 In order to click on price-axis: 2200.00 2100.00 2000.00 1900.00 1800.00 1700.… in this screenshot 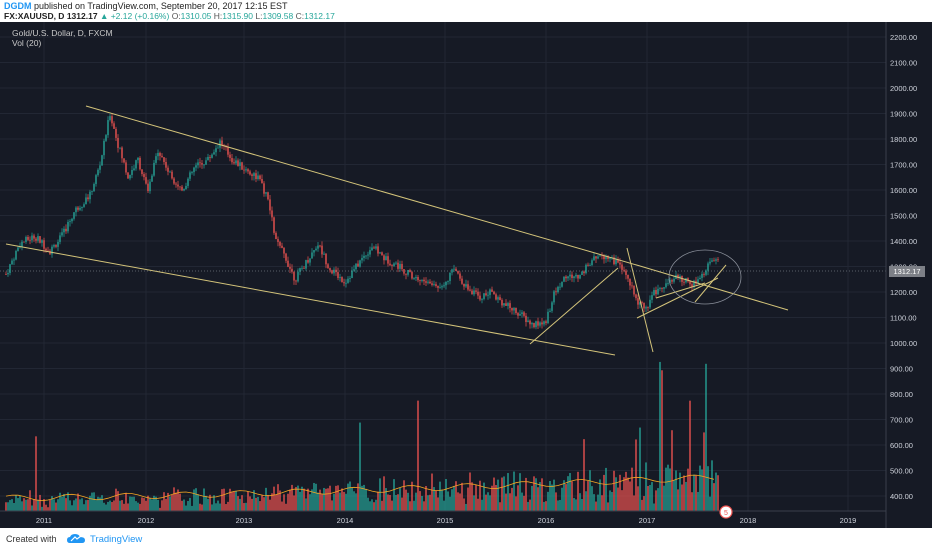, I will do `click(903, 267)`.